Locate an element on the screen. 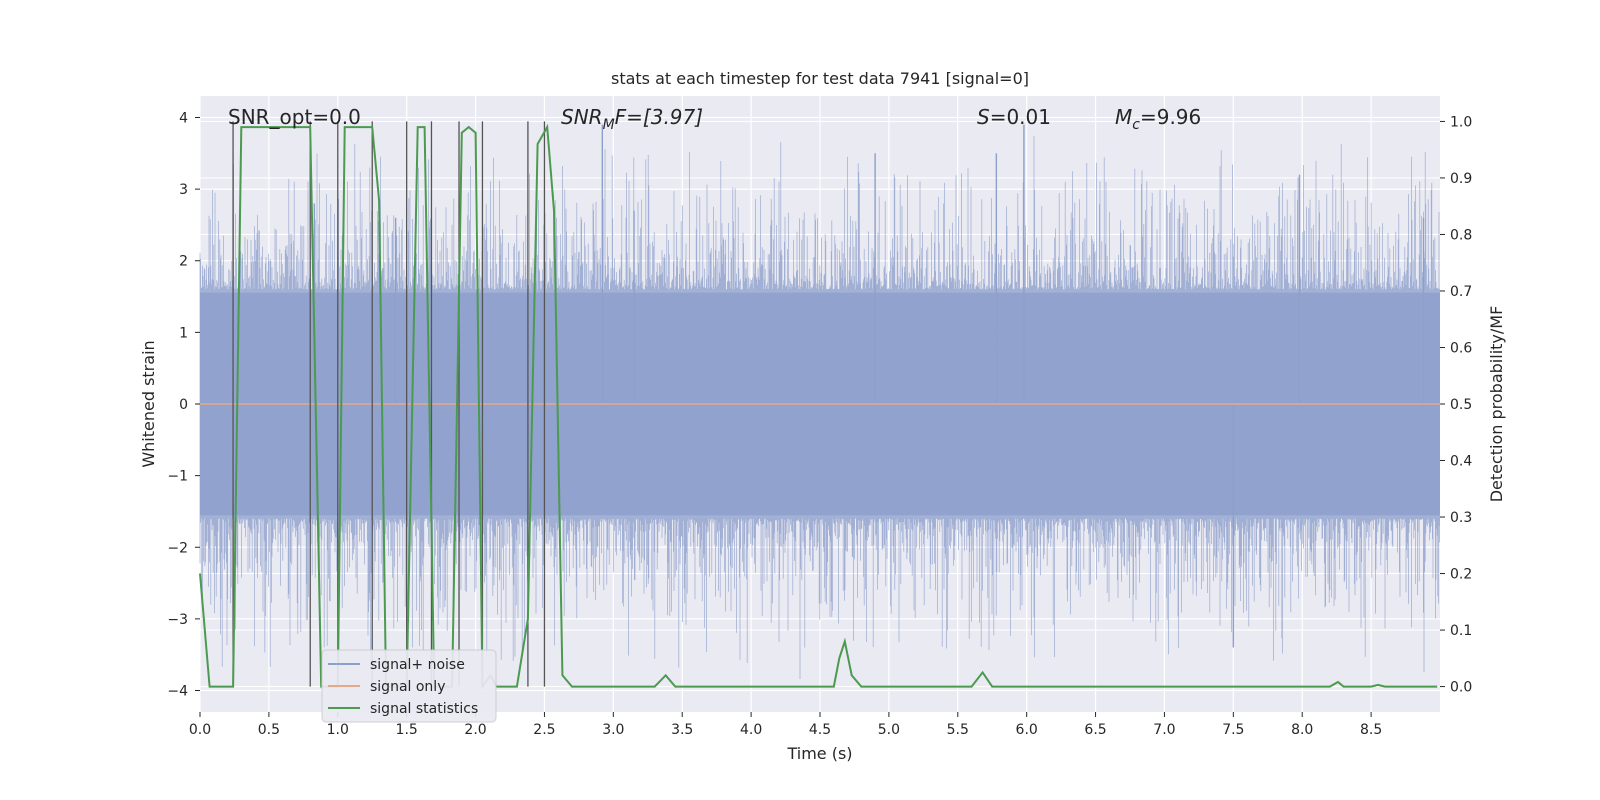 The width and height of the screenshot is (1600, 800). annotation-snr-mf: SNRMF=[3.97] is located at coordinates (632, 119).